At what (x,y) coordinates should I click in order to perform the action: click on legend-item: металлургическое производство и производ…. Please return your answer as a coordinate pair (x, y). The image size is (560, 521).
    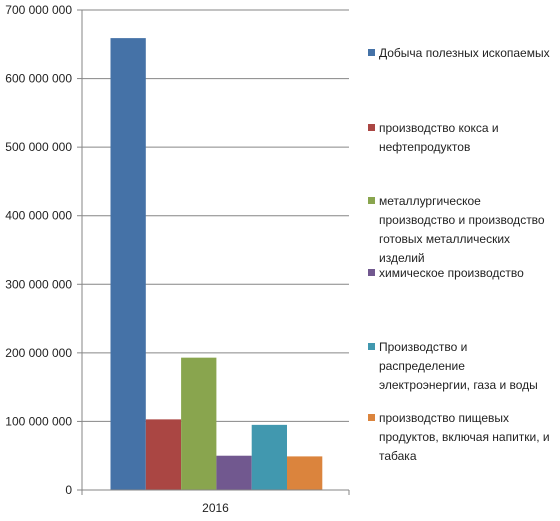
    Looking at the image, I should click on (462, 230).